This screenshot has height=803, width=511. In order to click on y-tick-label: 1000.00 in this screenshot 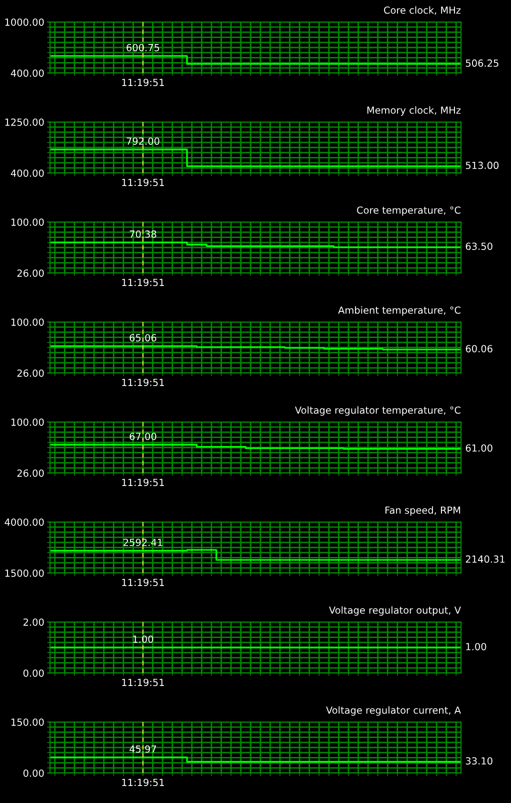, I will do `click(24, 22)`.